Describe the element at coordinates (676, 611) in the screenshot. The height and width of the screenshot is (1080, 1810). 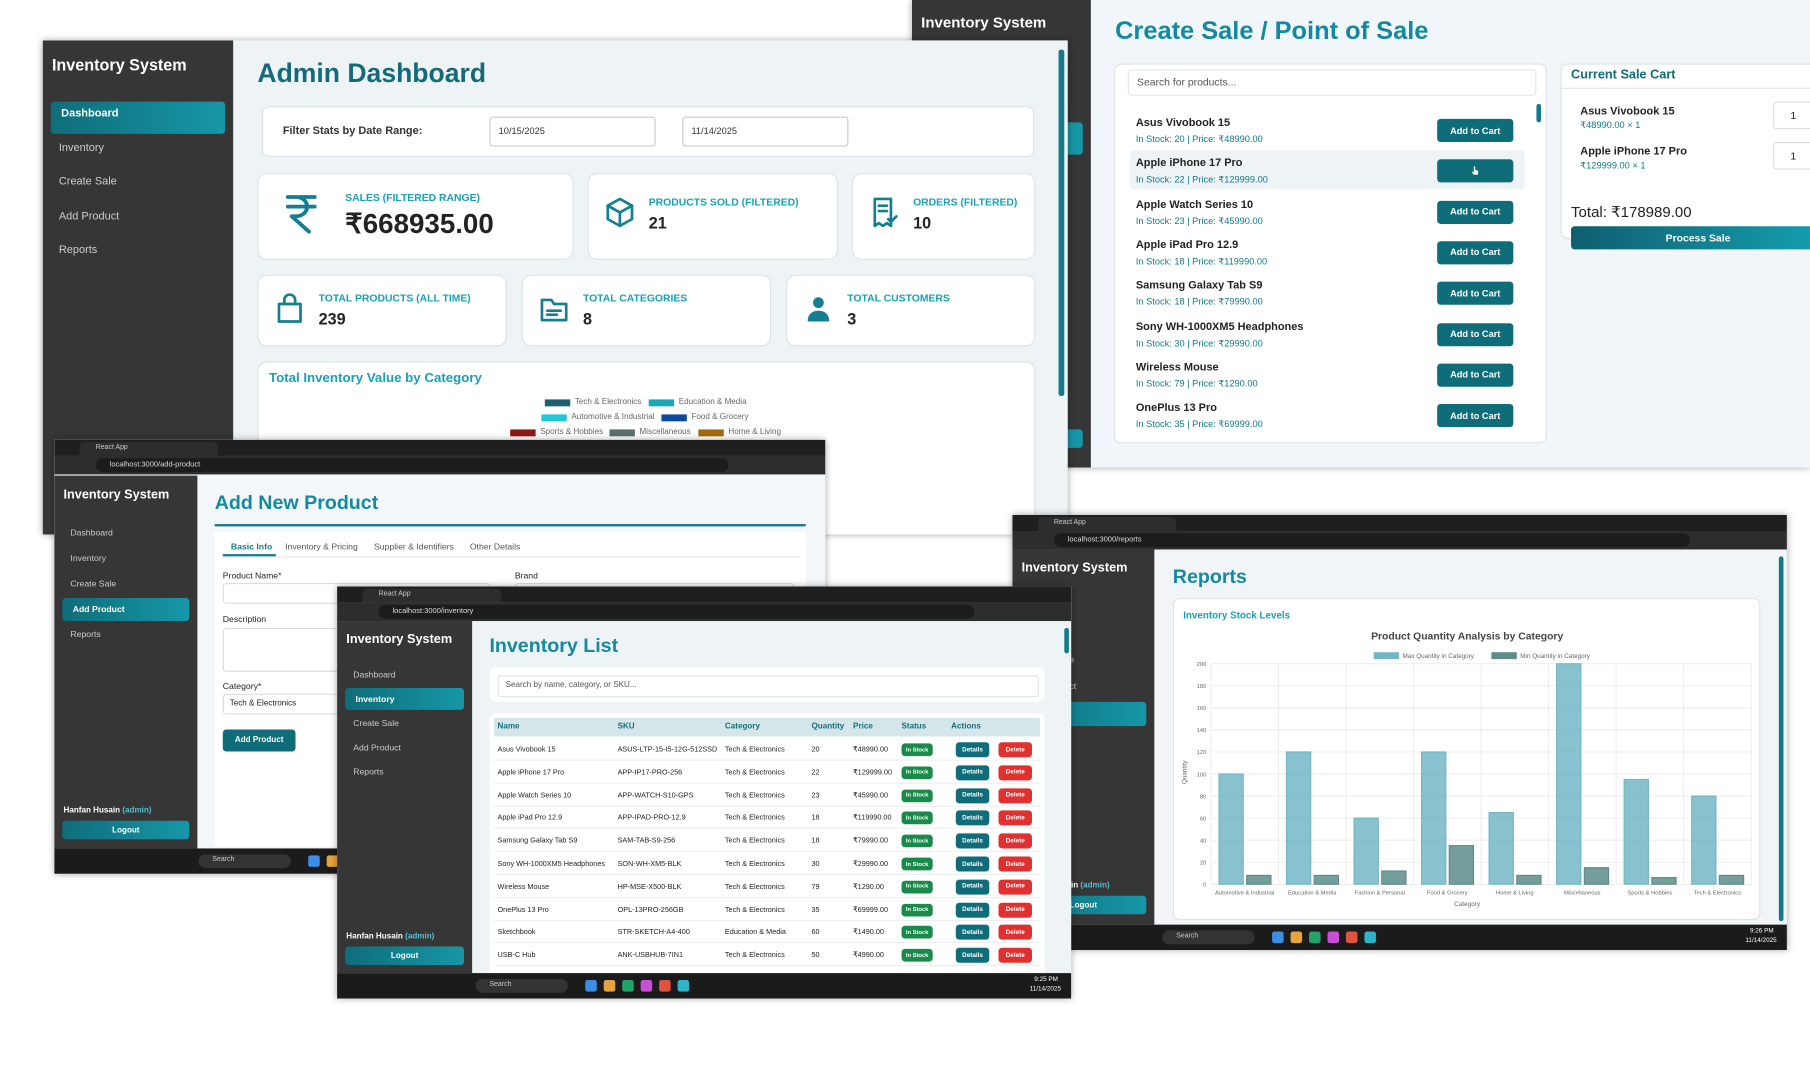
I see `address-bar: localhost:3000/inventory` at that location.